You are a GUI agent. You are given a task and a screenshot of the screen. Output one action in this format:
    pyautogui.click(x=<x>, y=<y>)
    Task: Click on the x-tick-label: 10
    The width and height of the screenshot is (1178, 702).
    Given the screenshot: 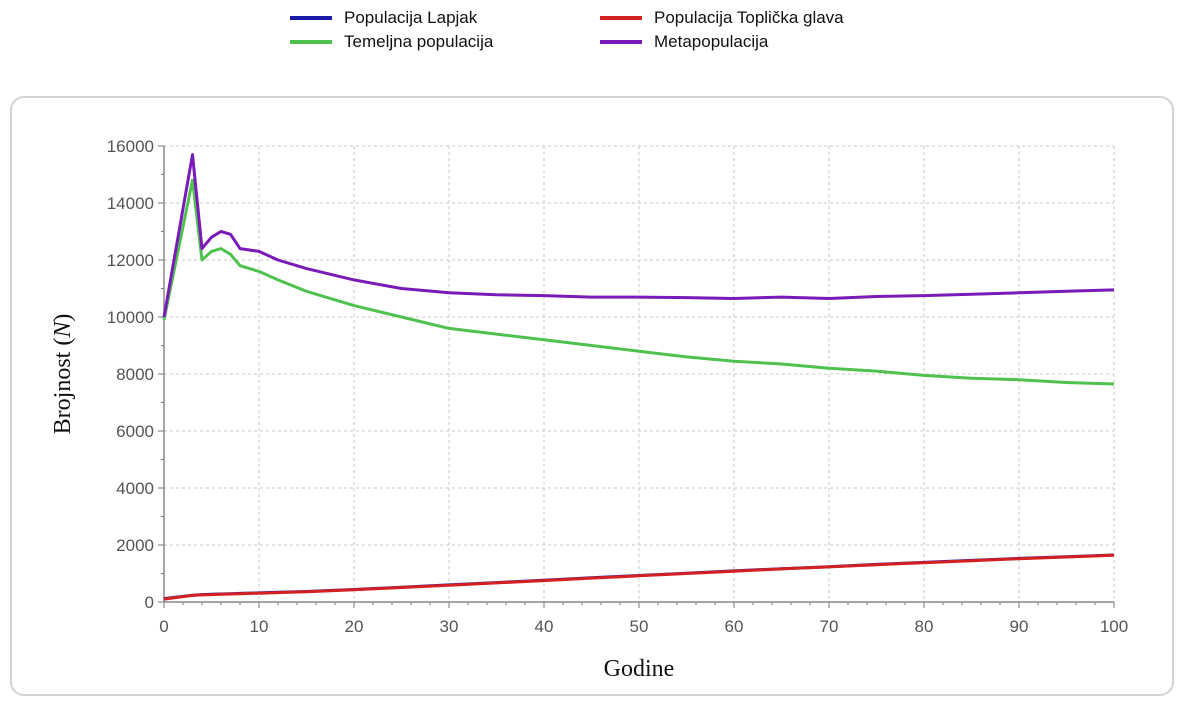 What is the action you would take?
    pyautogui.click(x=259, y=626)
    